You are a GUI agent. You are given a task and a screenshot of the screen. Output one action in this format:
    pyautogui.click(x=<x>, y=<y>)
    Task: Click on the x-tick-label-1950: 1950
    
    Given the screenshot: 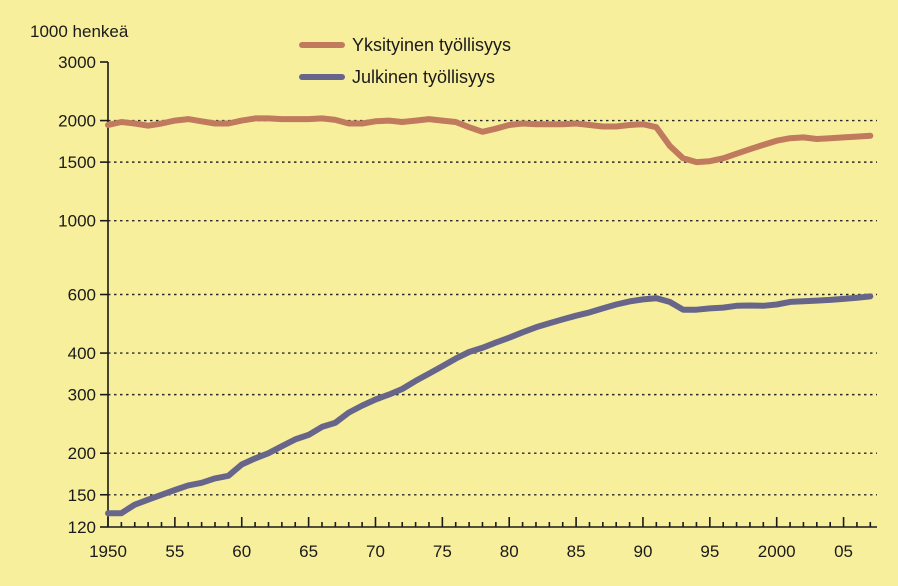 What is the action you would take?
    pyautogui.click(x=108, y=551)
    